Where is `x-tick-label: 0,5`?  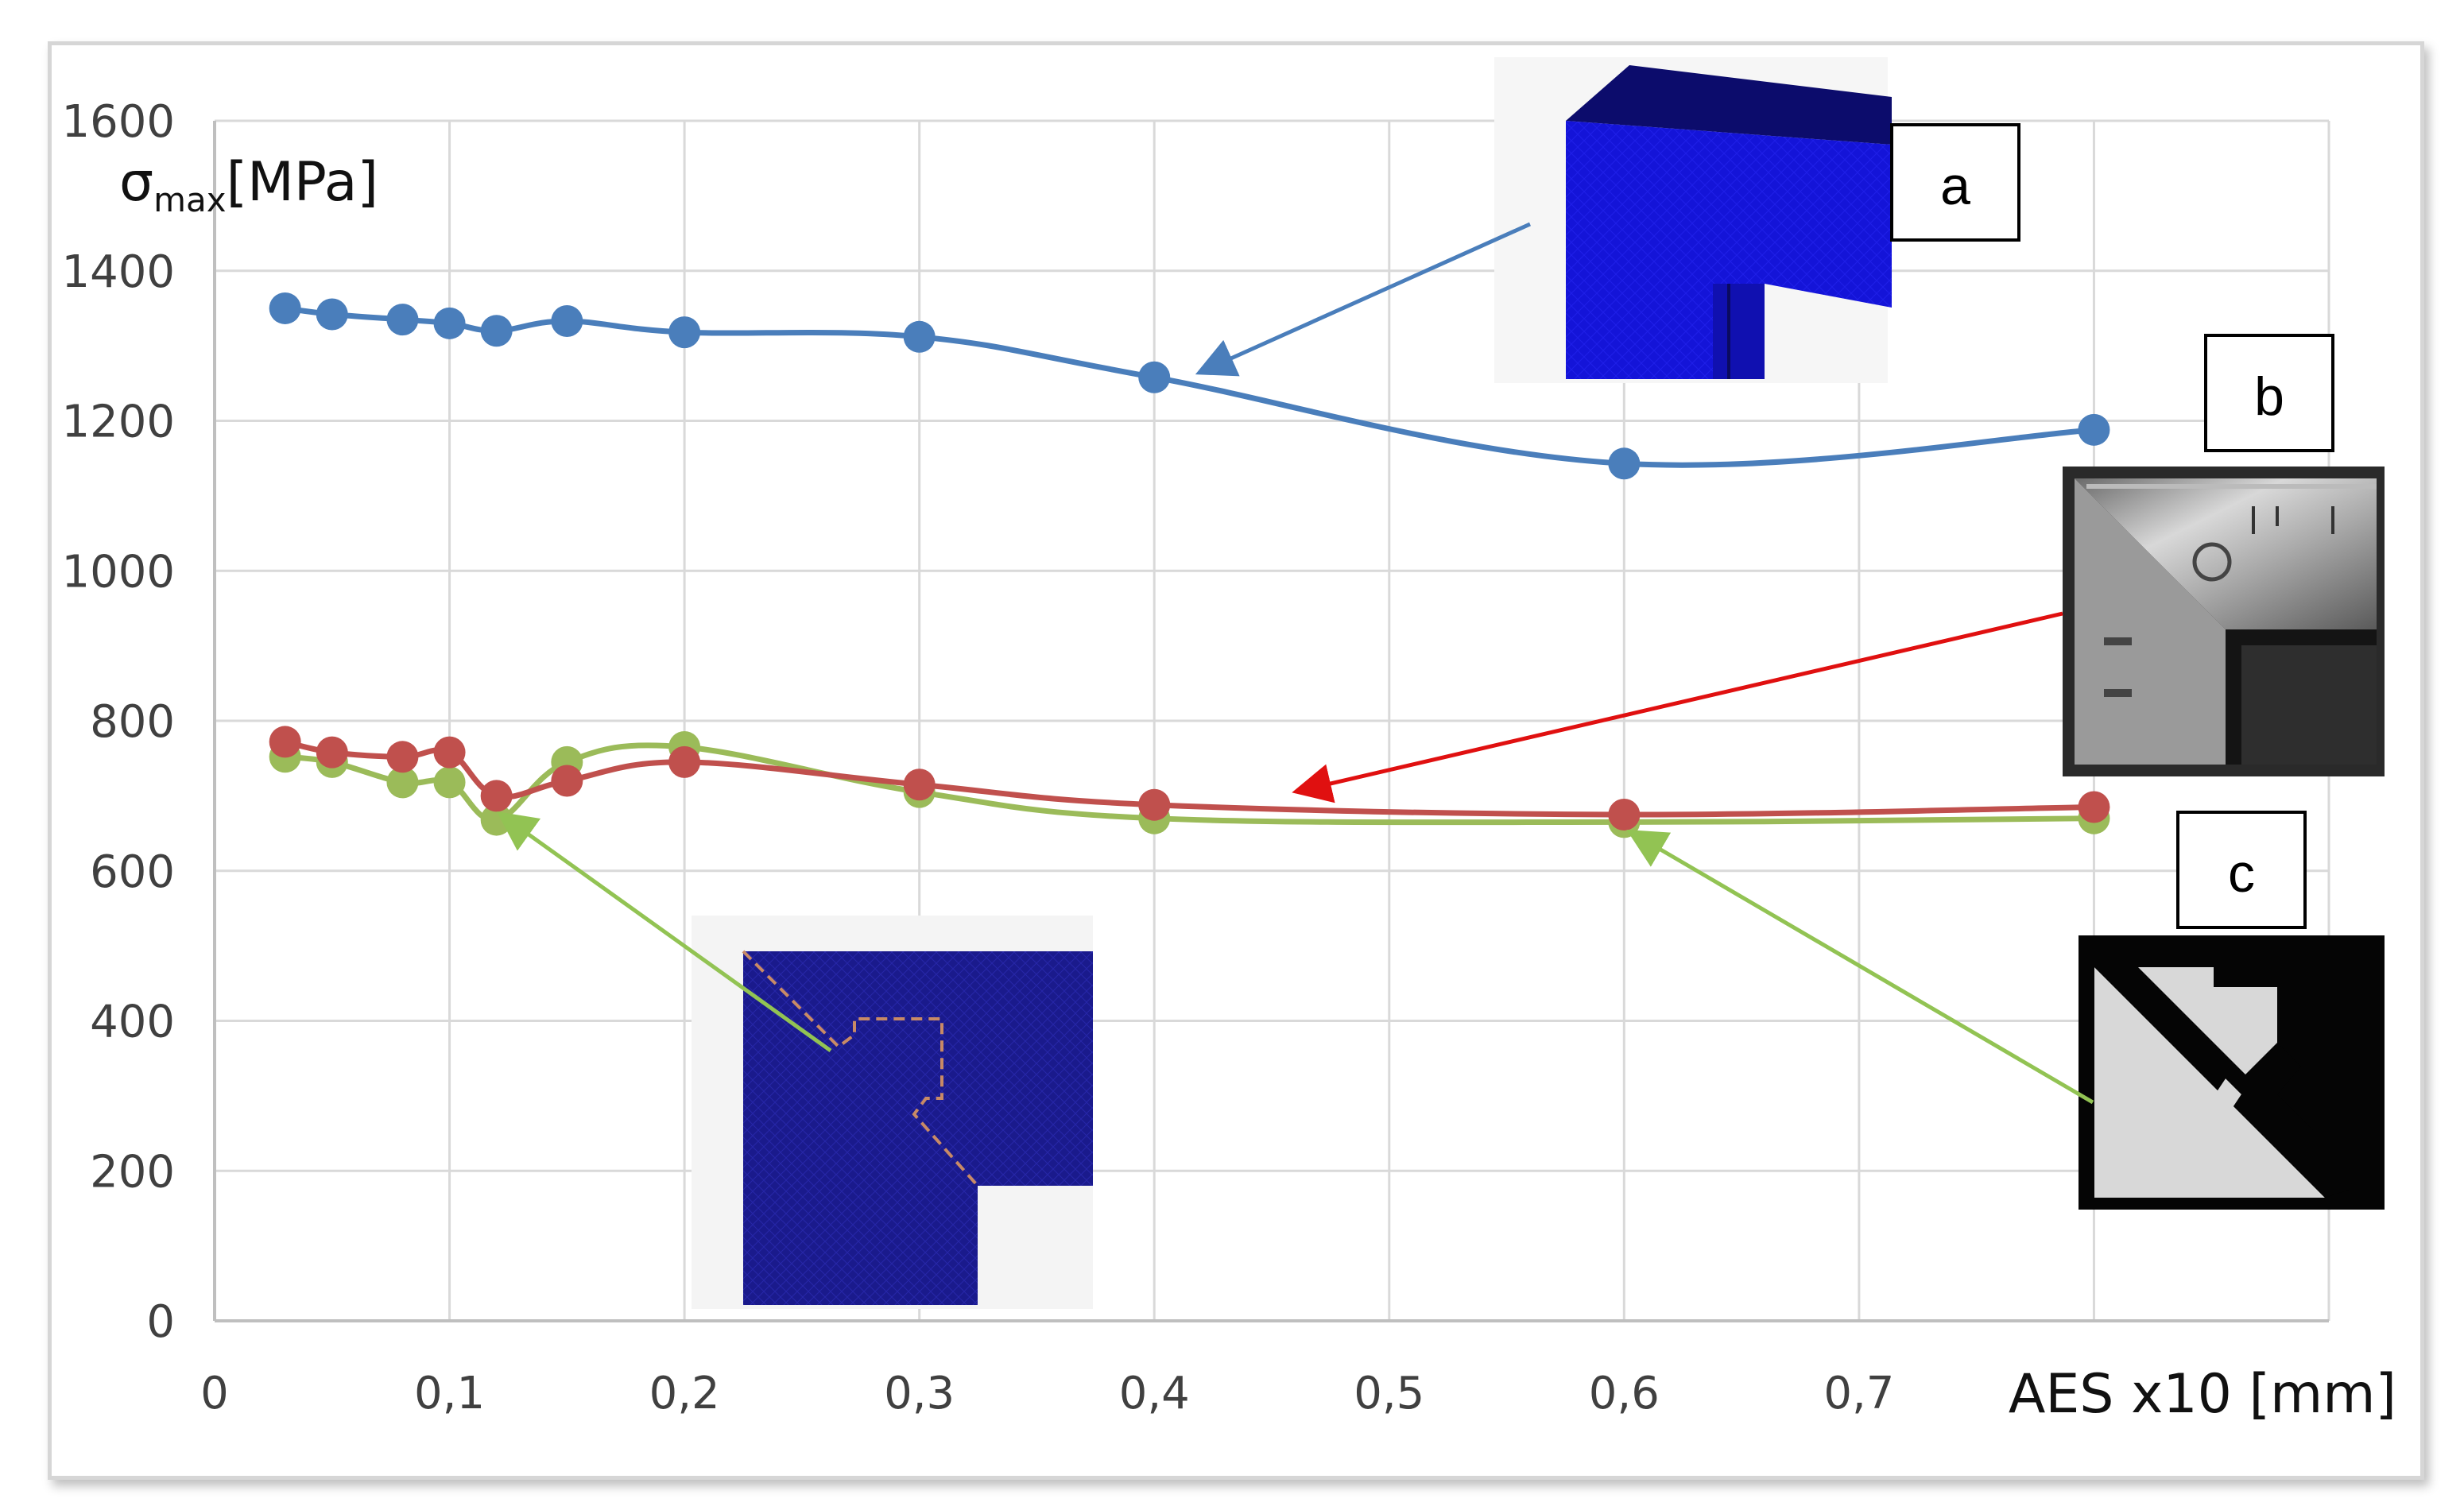 x-tick-label: 0,5 is located at coordinates (1389, 1393).